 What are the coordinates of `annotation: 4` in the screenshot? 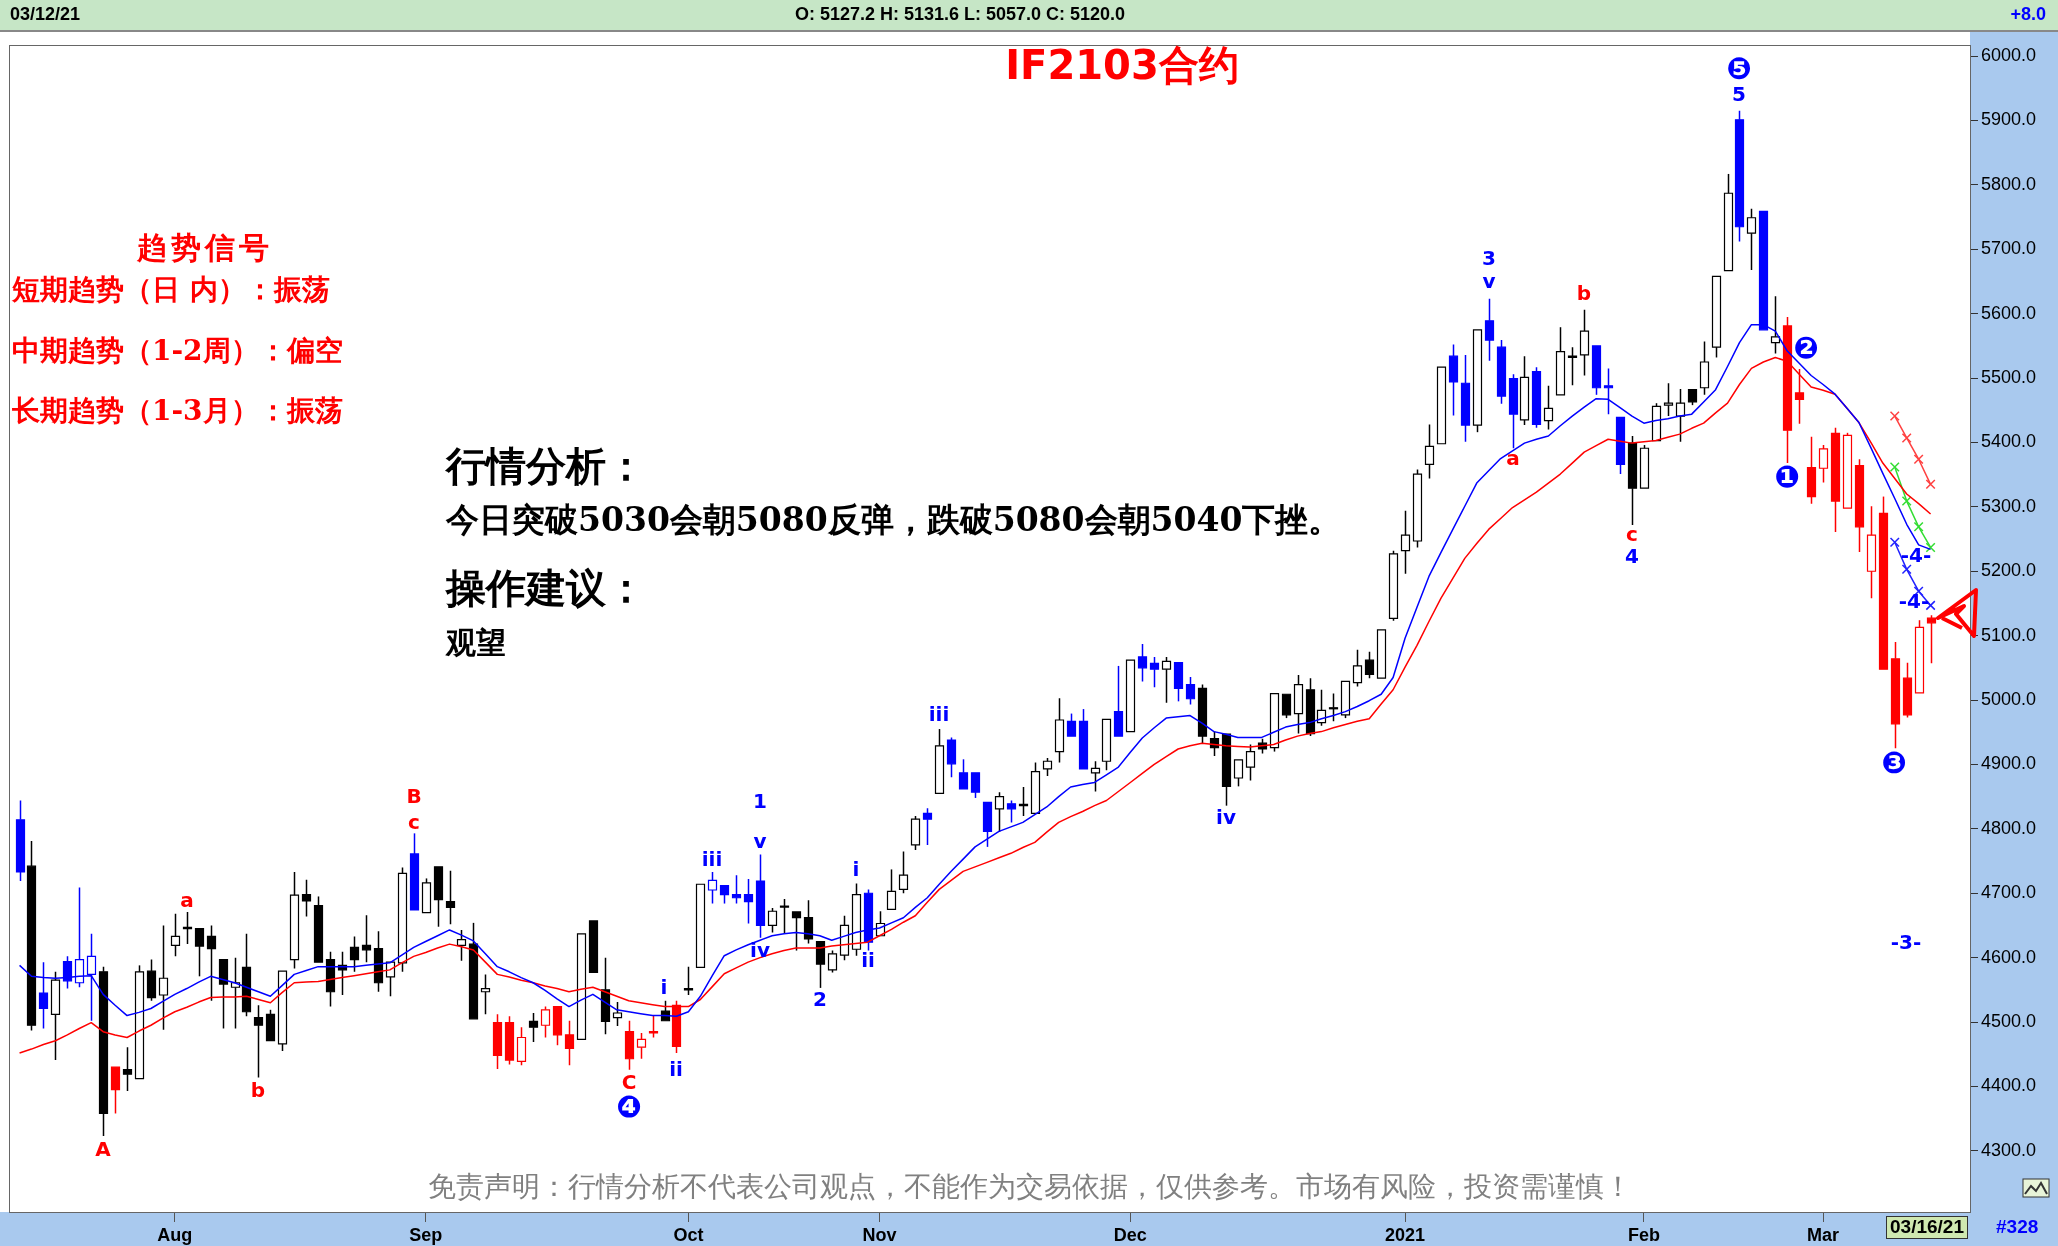 It's located at (1632, 556).